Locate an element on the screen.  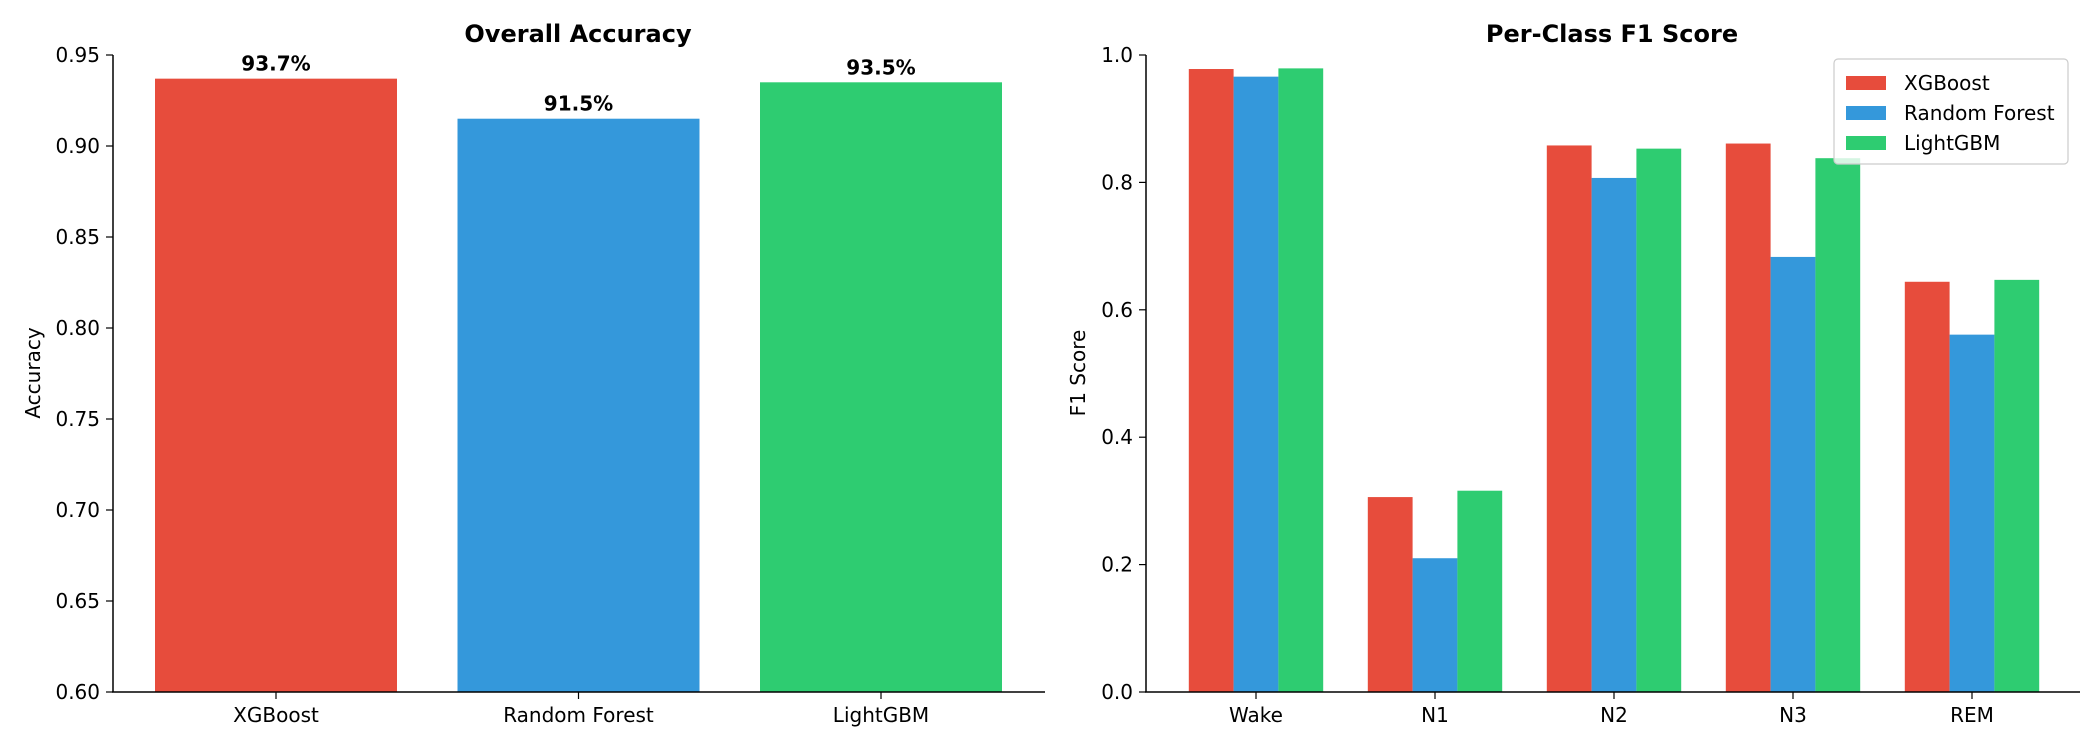
bar-xgboost is located at coordinates (276, 385).